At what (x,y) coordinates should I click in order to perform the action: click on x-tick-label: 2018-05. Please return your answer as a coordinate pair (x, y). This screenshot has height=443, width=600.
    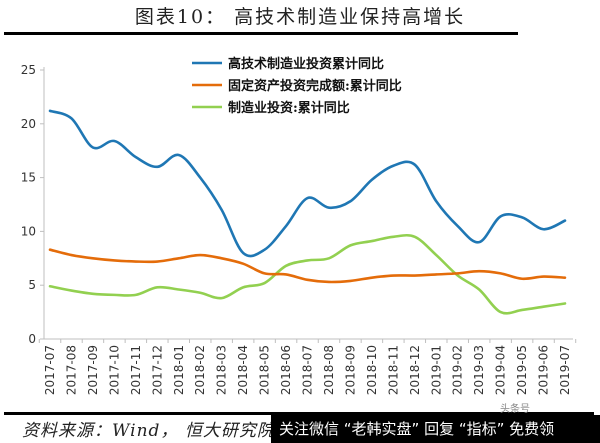
    Looking at the image, I should click on (265, 370).